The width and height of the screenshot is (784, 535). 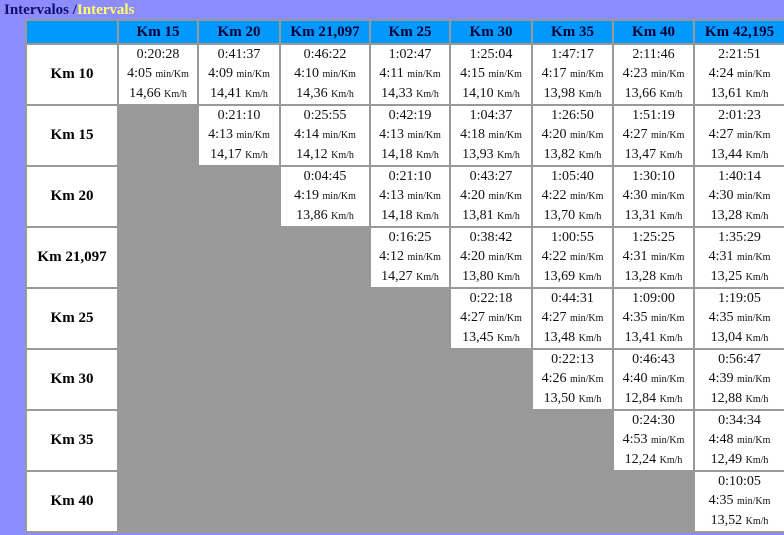 What do you see at coordinates (392, 256) in the screenshot?
I see `pace-value: 4:12` at bounding box center [392, 256].